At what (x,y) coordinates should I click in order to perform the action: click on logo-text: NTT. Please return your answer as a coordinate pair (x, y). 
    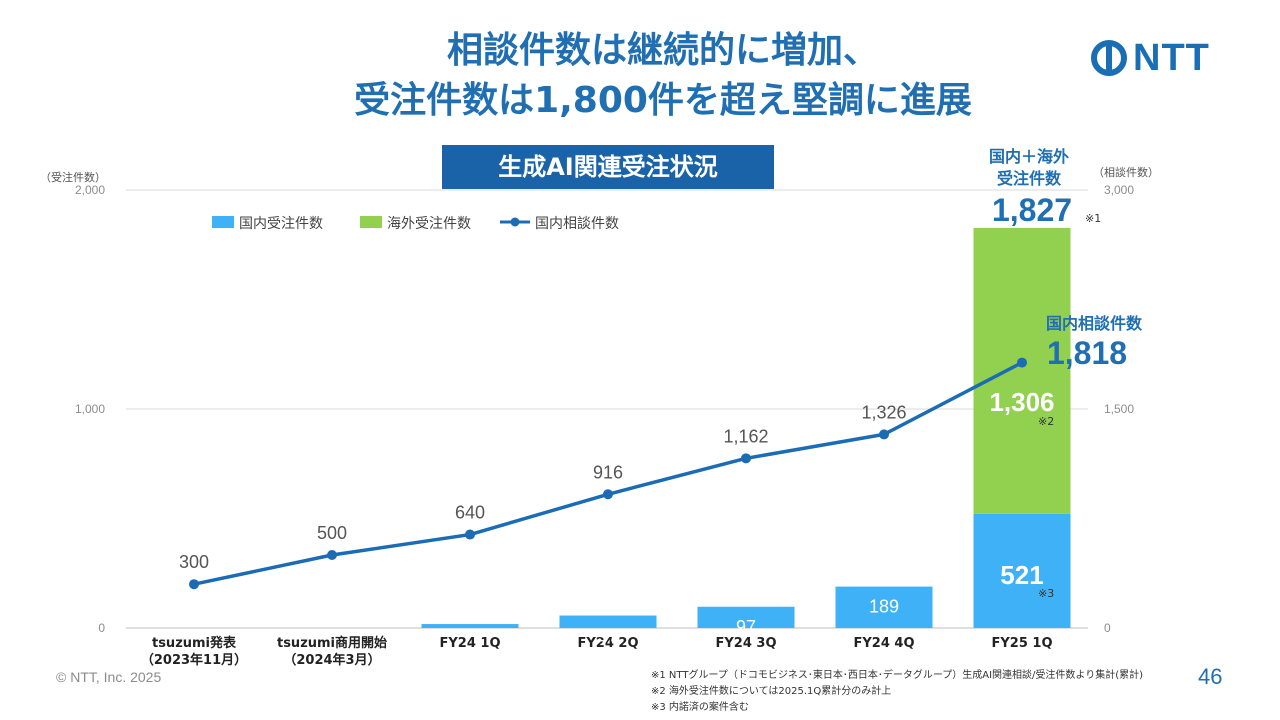
    Looking at the image, I should click on (1171, 58).